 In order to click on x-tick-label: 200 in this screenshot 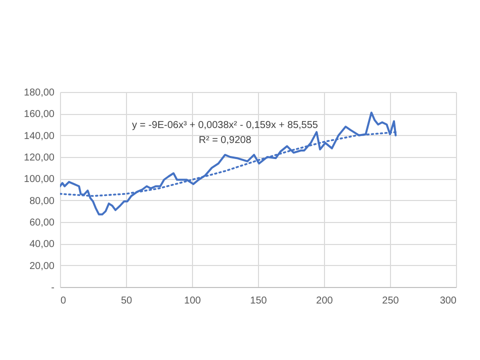, I will do `click(325, 301)`.